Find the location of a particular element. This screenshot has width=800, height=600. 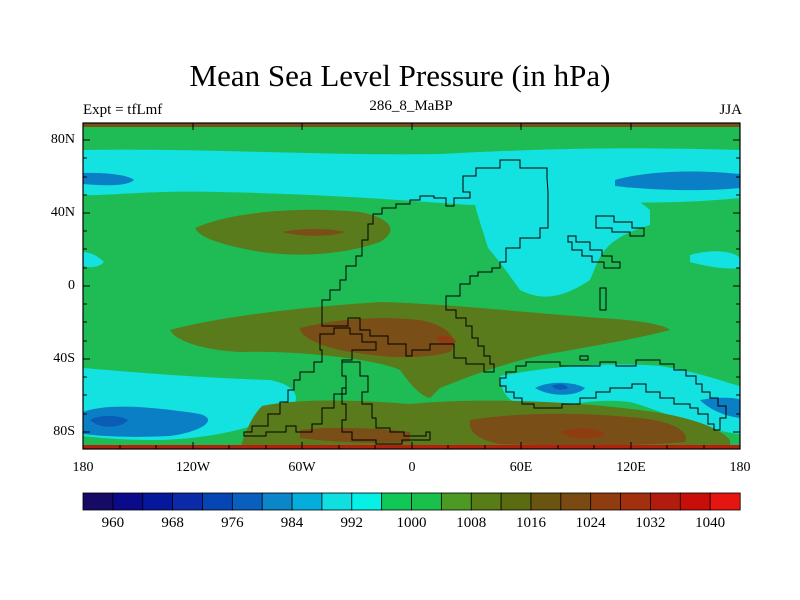

period-label: 286_8_MaBP is located at coordinates (411, 106).